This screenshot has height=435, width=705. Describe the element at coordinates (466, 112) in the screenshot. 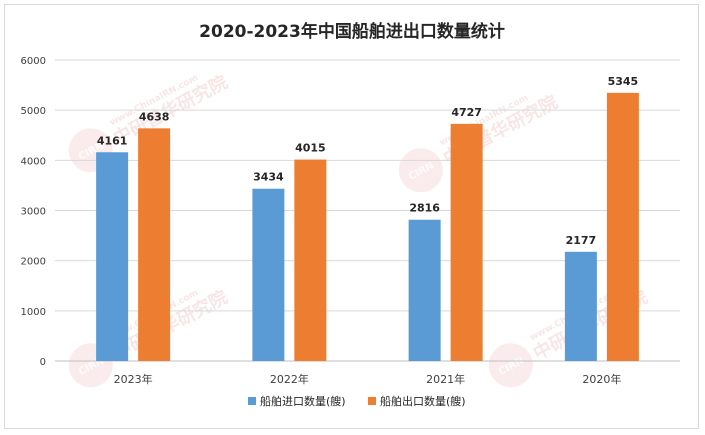

I see `data-label: 4727` at that location.